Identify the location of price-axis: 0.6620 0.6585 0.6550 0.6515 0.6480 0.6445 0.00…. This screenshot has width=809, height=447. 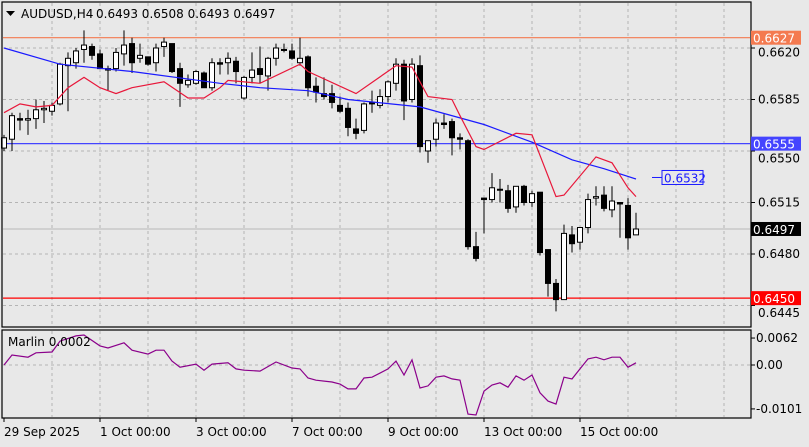
(776, 231).